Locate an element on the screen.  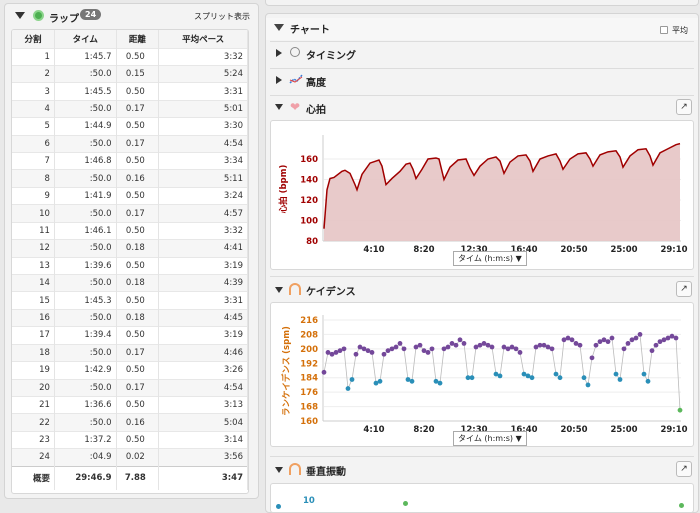
collapse-heart-rate-toggle is located at coordinates (279, 107).